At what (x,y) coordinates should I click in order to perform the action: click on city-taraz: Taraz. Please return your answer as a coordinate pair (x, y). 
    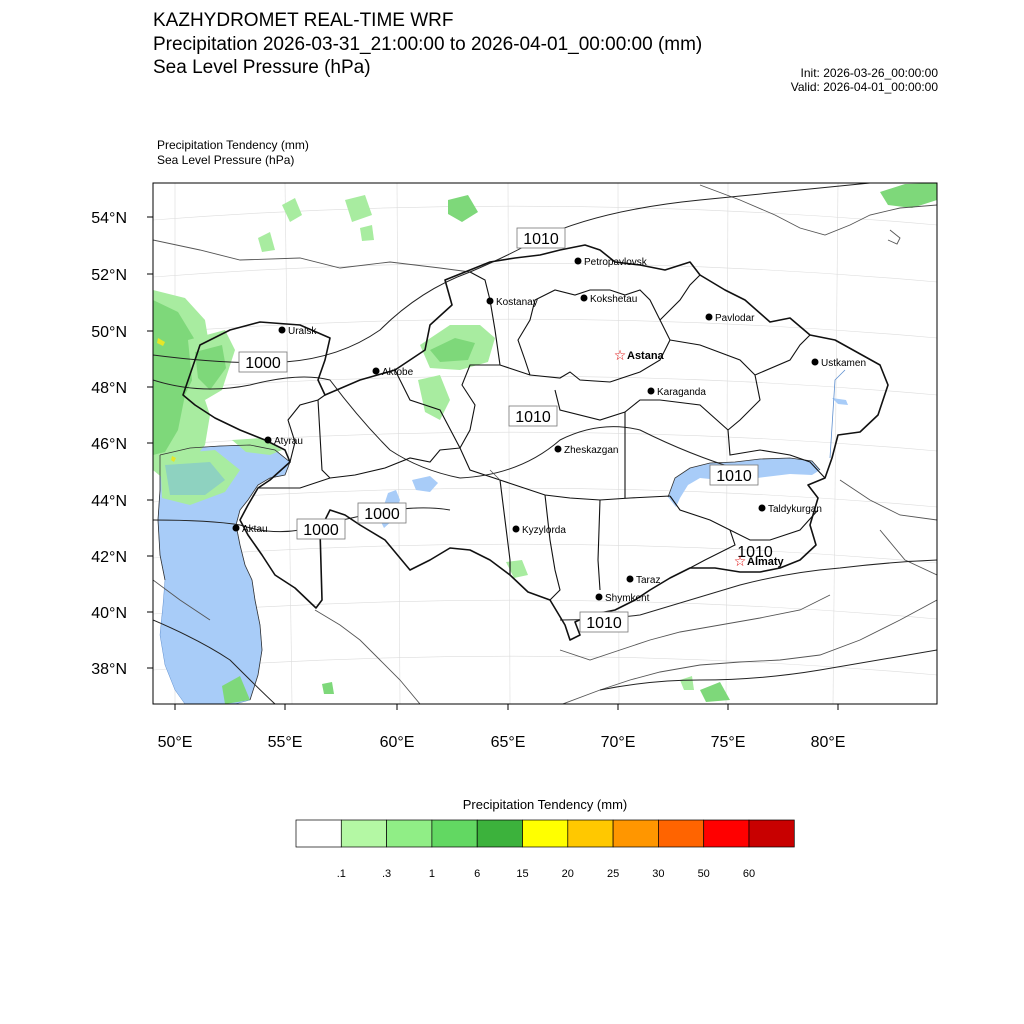
    Looking at the image, I should click on (643, 580).